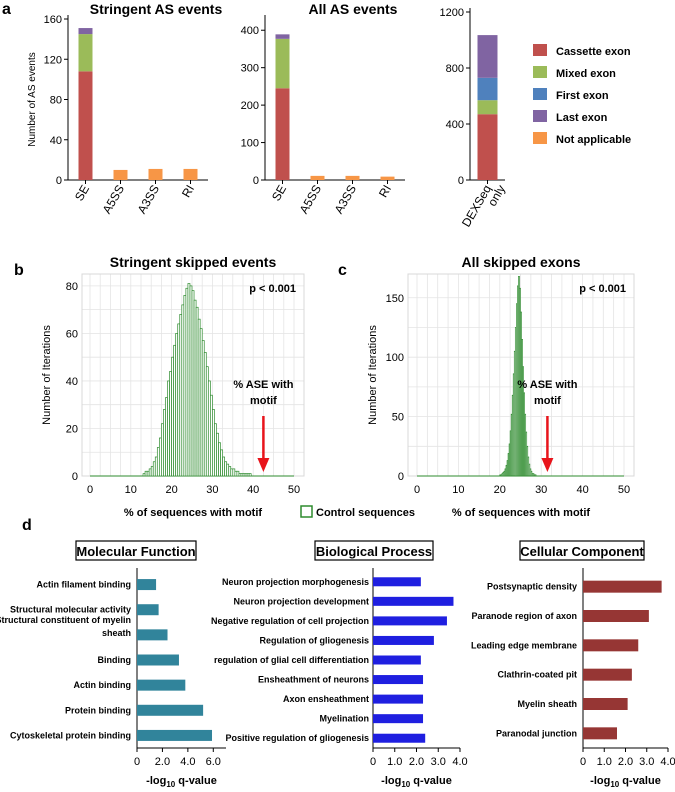  What do you see at coordinates (323, 108) in the screenshot?
I see `chart-all-as-events: 0 100 200 300 400 SE A5SS A3SS RI All AS events` at bounding box center [323, 108].